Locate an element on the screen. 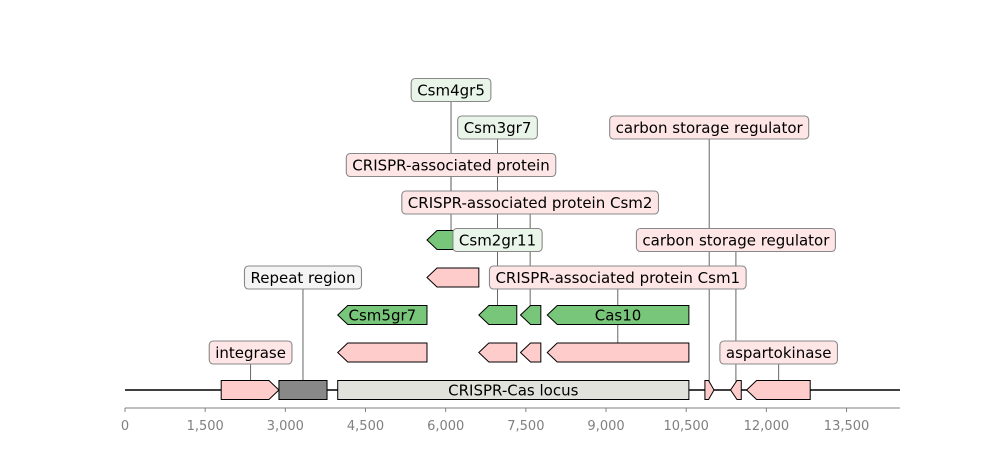 Image resolution: width=1000 pixels, height=459 pixels. axis-tick-label: 3,000 is located at coordinates (285, 426).